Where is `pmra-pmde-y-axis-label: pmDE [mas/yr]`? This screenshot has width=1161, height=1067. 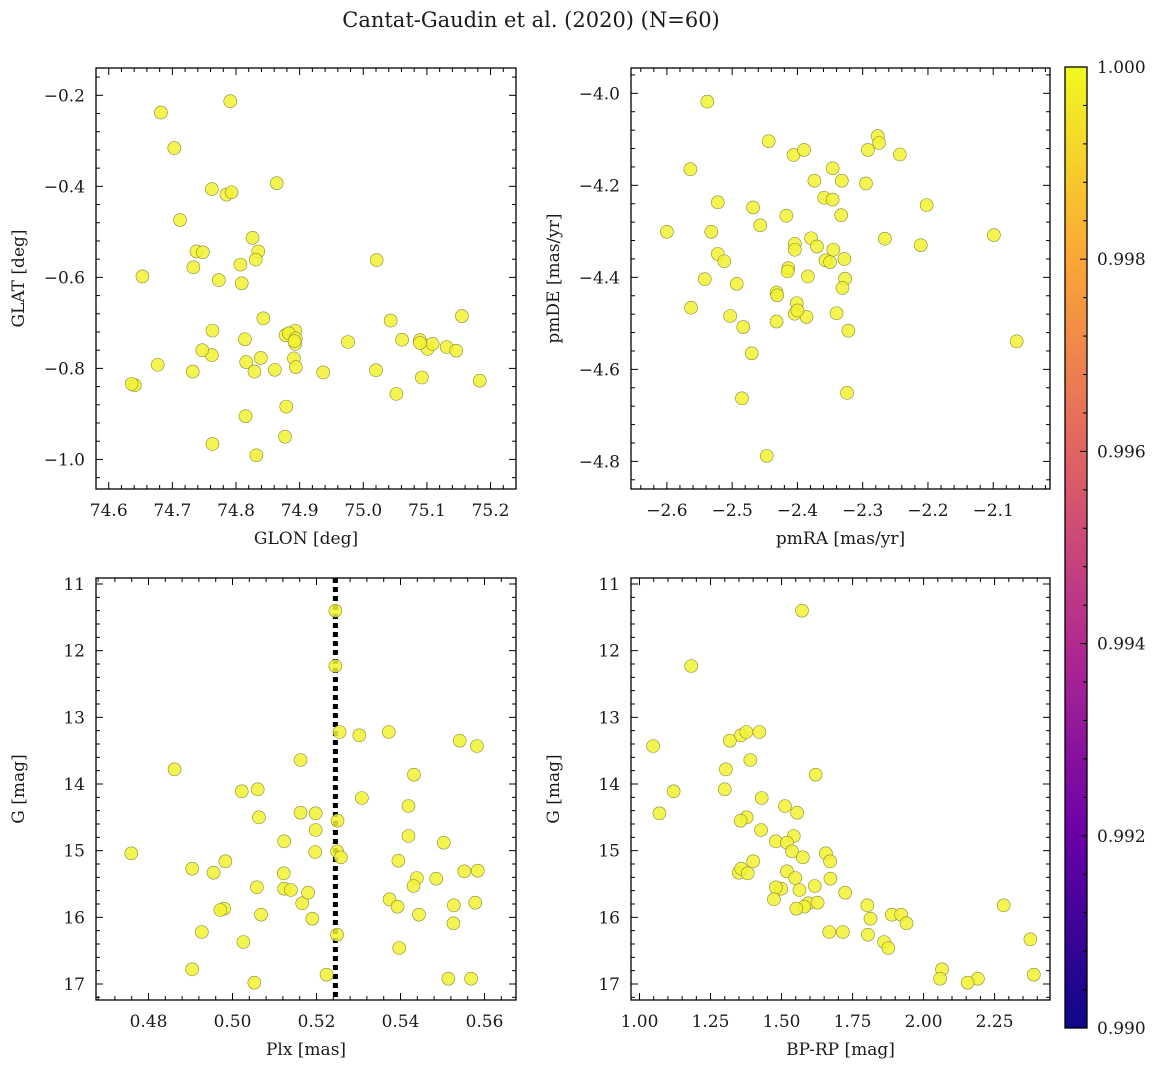
pmra-pmde-y-axis-label: pmDE [mas/yr] is located at coordinates (554, 278).